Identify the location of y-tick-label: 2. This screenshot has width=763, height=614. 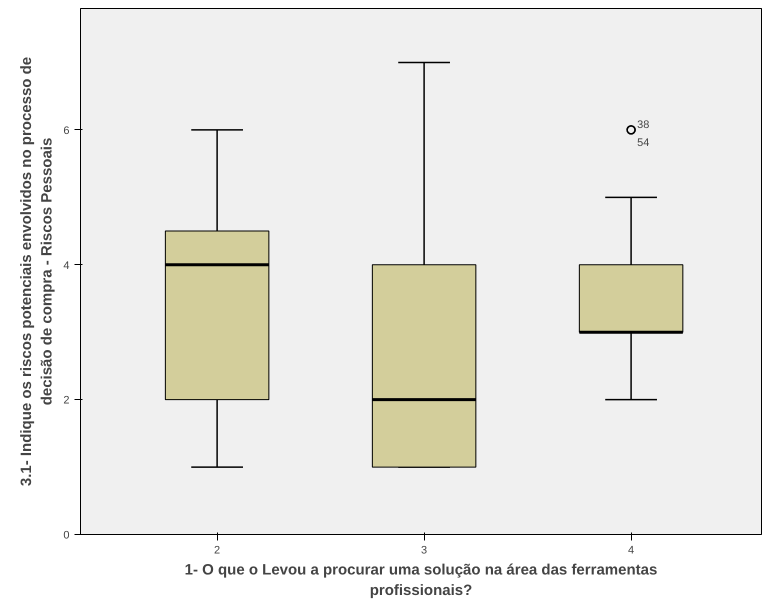
(66, 400).